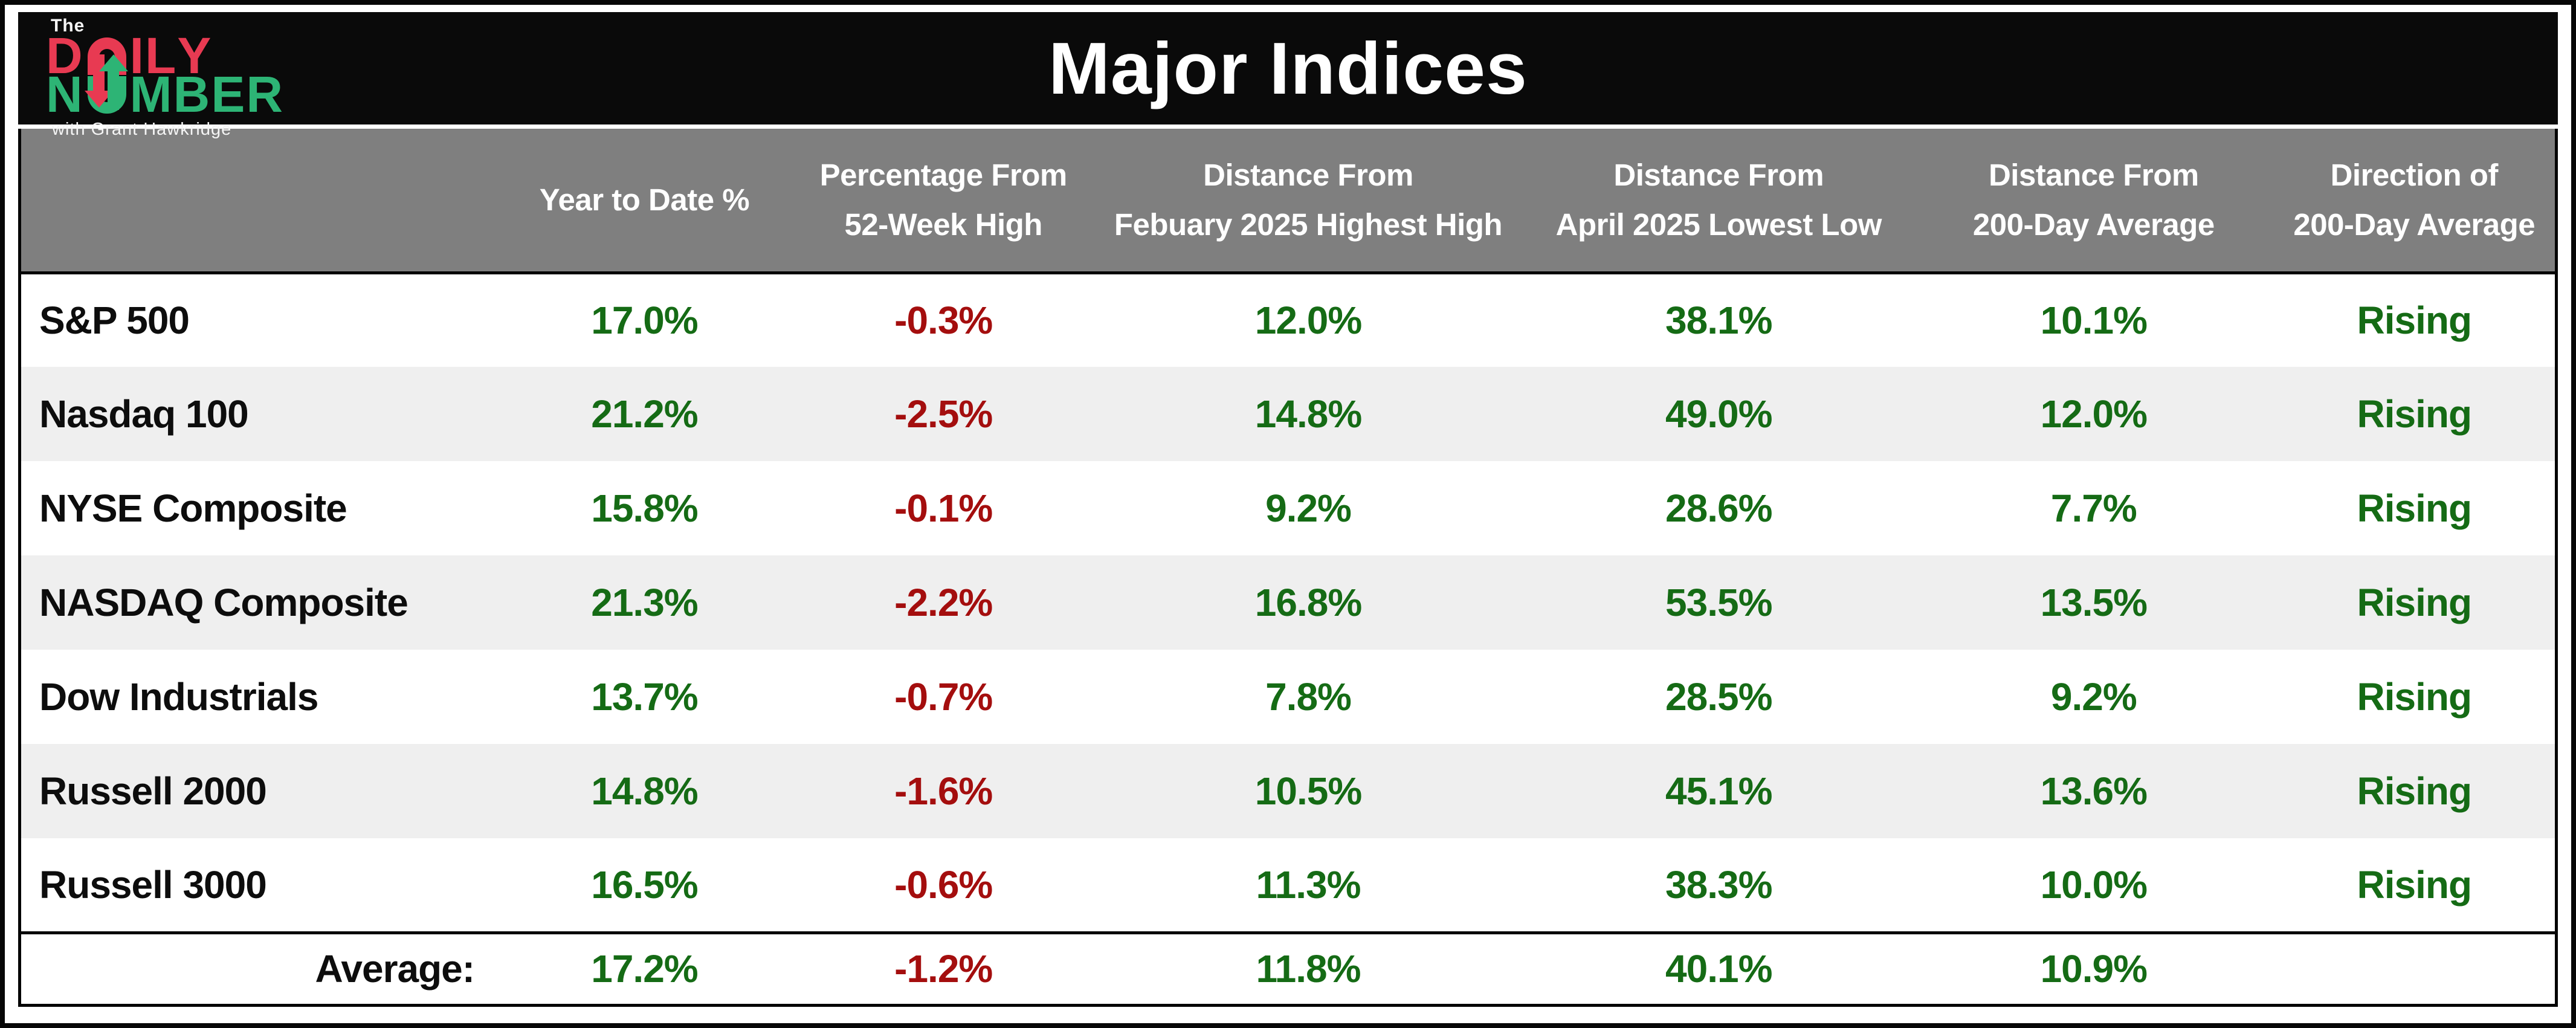  What do you see at coordinates (645, 320) in the screenshot?
I see `value-cell: 17.0%` at bounding box center [645, 320].